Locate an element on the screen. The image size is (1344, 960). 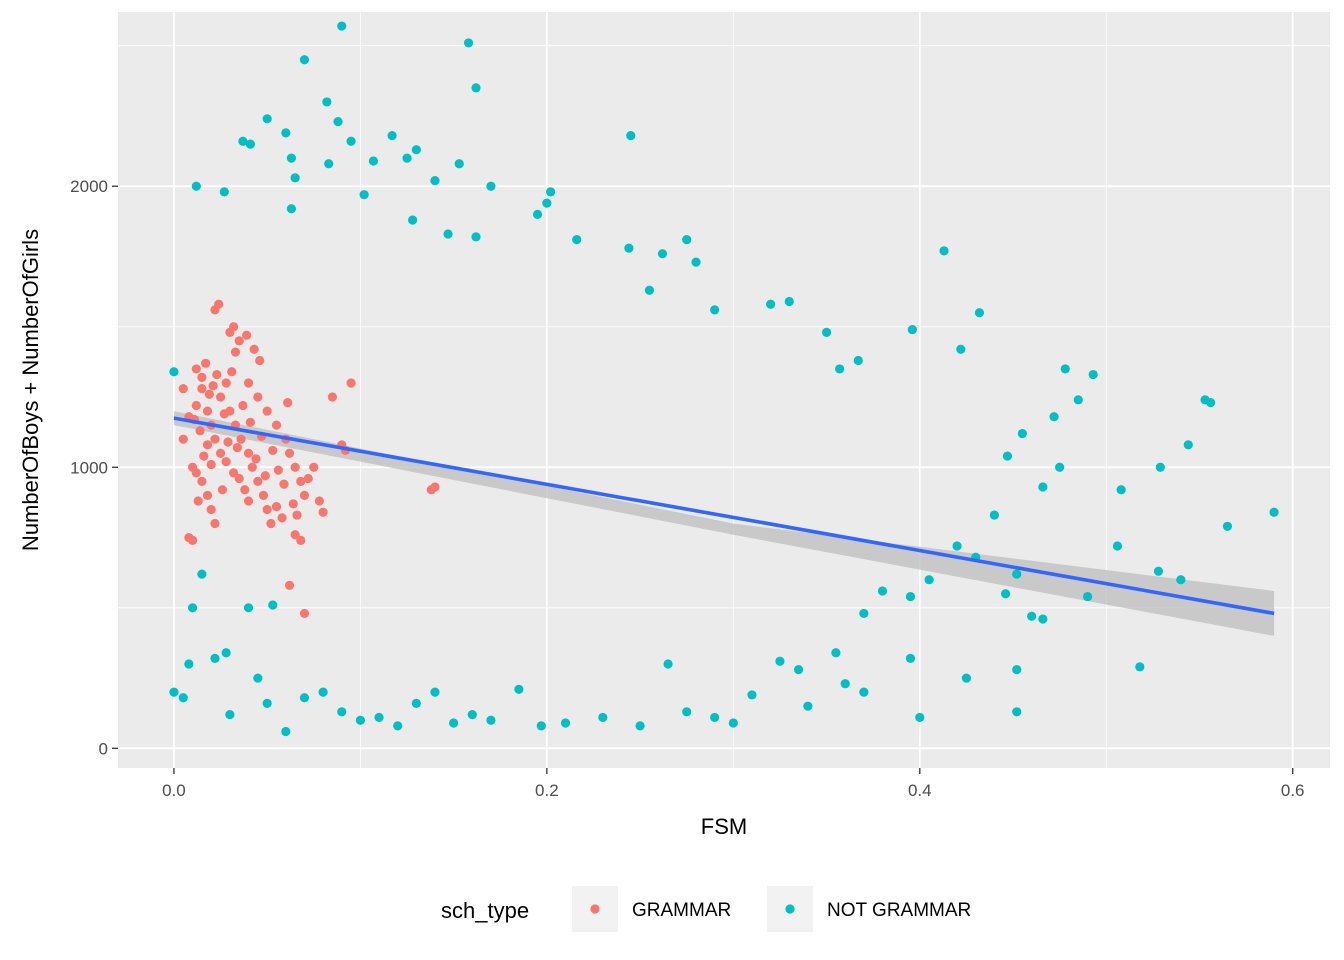
x-axis-title: FSM is located at coordinates (724, 826).